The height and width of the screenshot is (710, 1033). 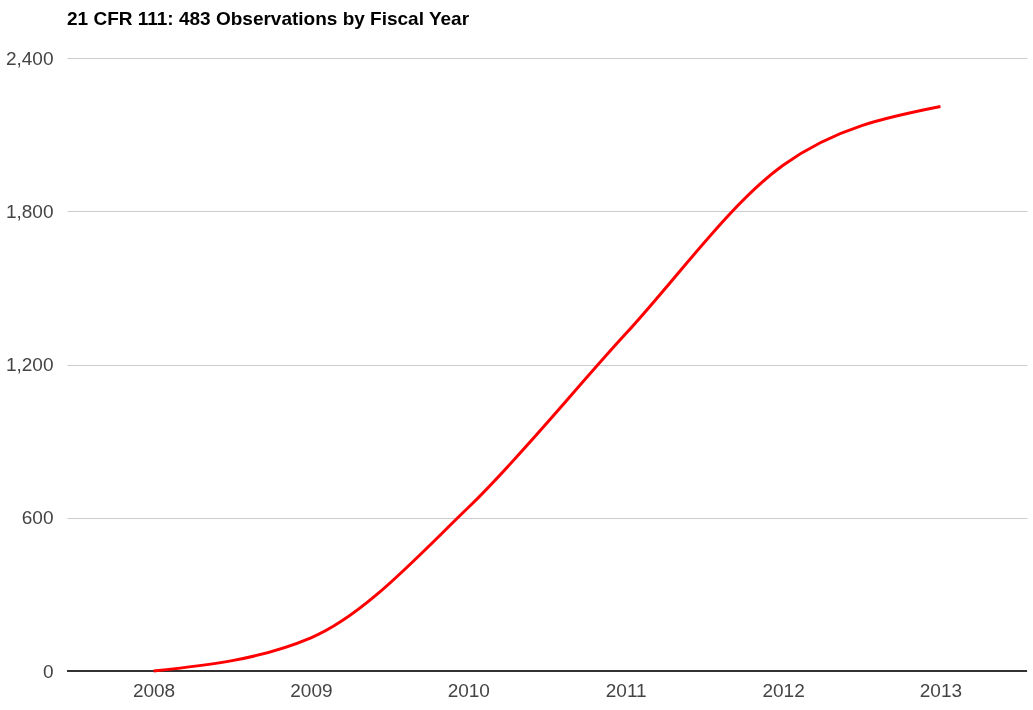 What do you see at coordinates (37, 518) in the screenshot?
I see `y-tick-label: 600` at bounding box center [37, 518].